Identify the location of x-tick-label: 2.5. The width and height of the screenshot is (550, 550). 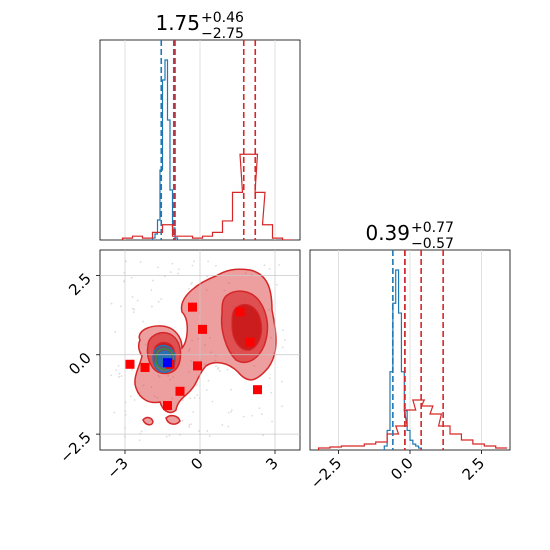
(474, 469).